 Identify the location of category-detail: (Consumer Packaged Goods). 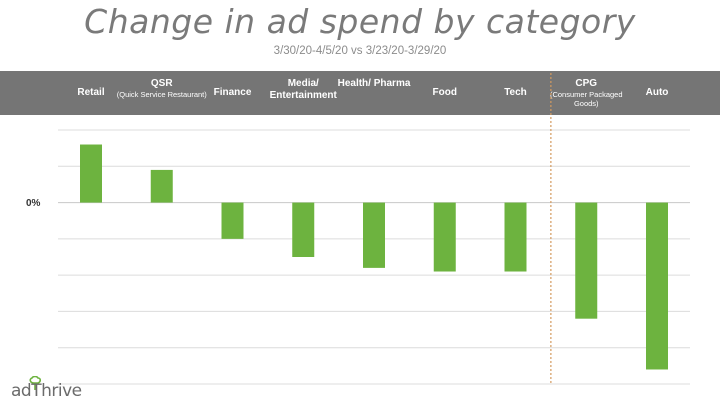
(586, 99).